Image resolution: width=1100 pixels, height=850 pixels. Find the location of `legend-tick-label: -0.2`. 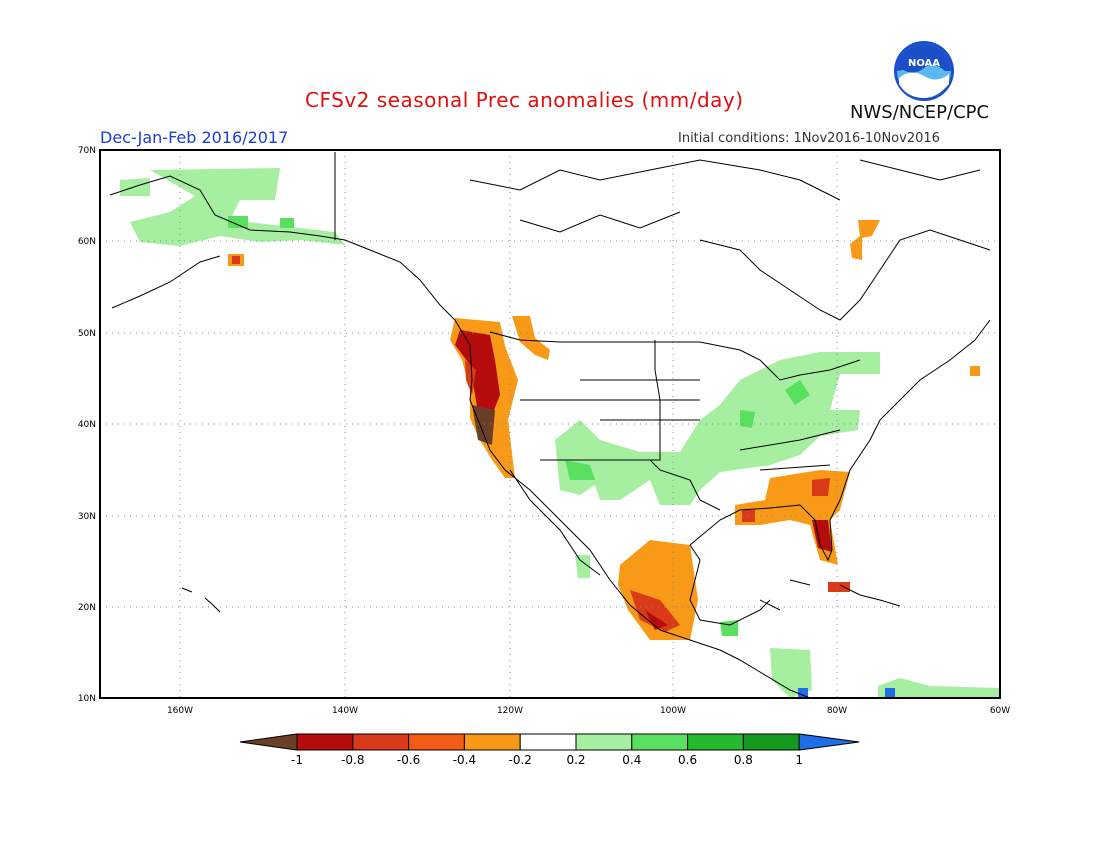

legend-tick-label: -0.2 is located at coordinates (519, 760).